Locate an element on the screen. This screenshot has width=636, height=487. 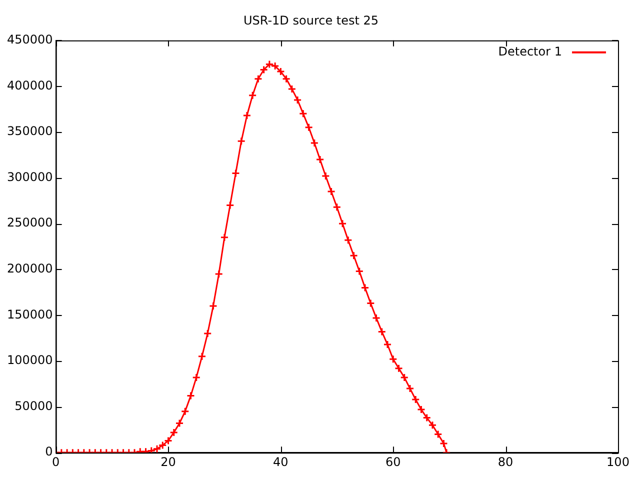
x-tick-label: 60 is located at coordinates (393, 461).